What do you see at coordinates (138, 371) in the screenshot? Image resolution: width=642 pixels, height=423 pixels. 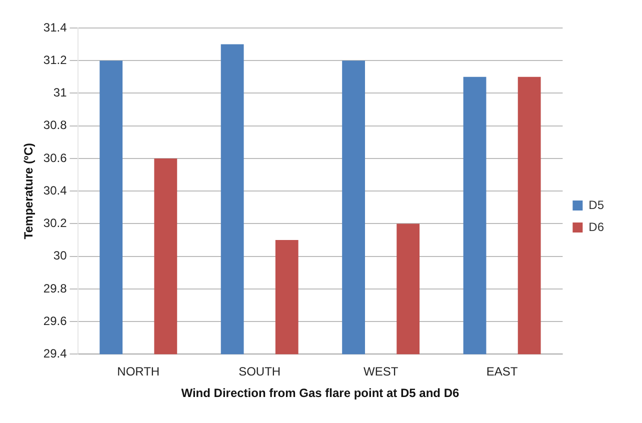 I see `x-tick-label: NORTH` at bounding box center [138, 371].